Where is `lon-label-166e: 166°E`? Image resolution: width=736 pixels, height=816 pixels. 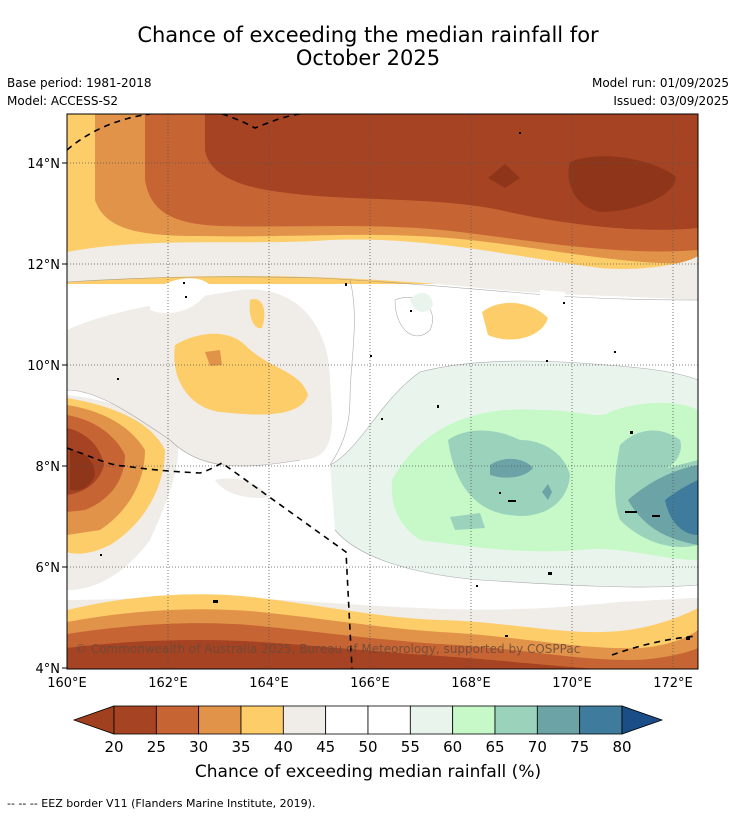
lon-label-166e: 166°E is located at coordinates (370, 683).